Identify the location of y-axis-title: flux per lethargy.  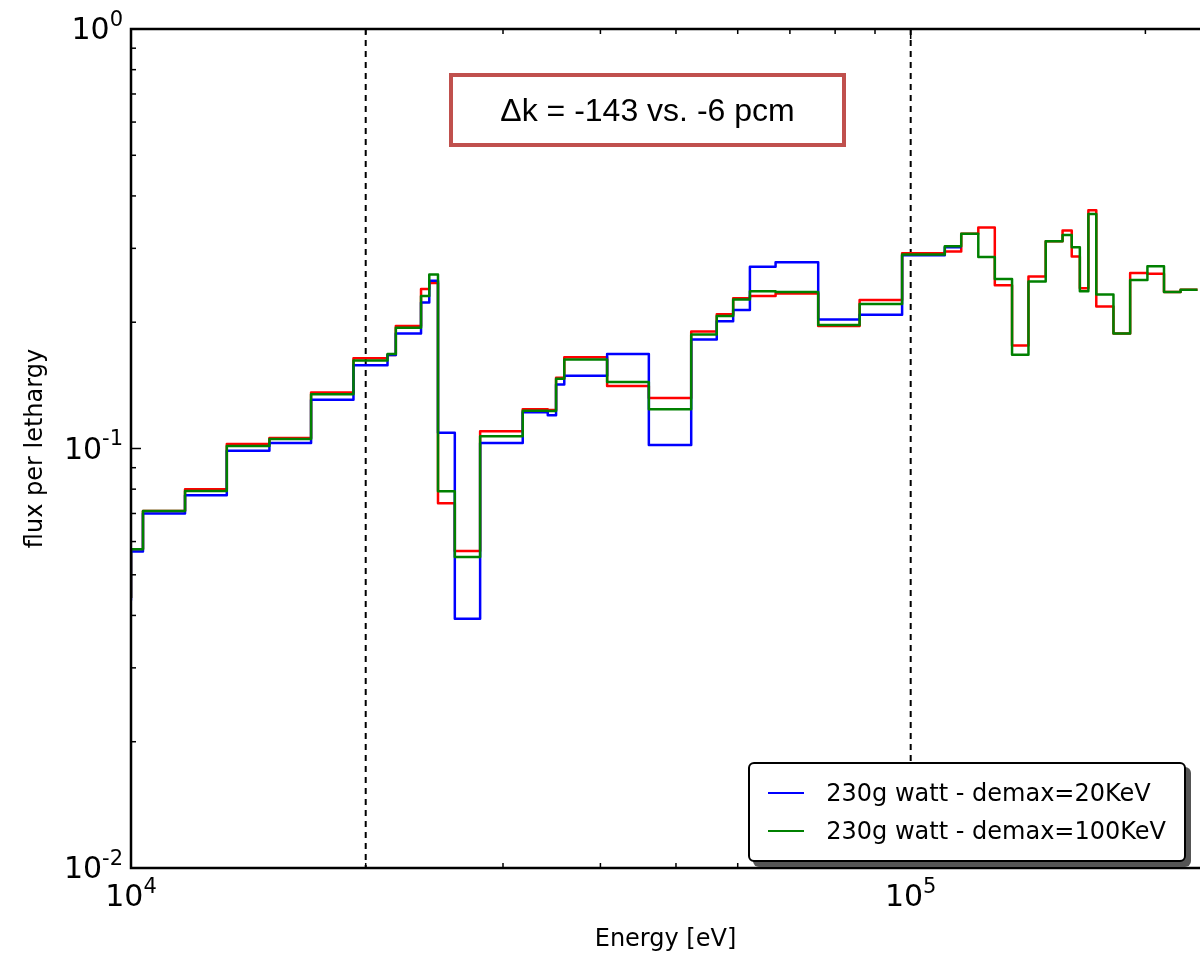
(34, 448).